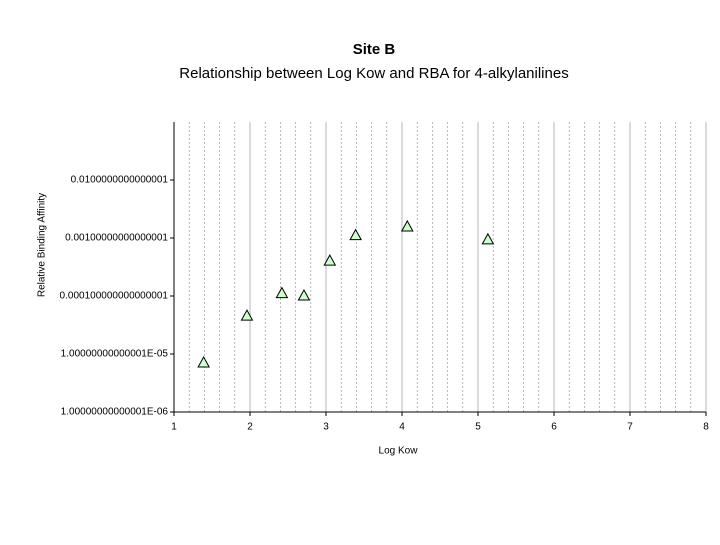 The image size is (720, 545). What do you see at coordinates (630, 427) in the screenshot?
I see `x-tick-label: 7` at bounding box center [630, 427].